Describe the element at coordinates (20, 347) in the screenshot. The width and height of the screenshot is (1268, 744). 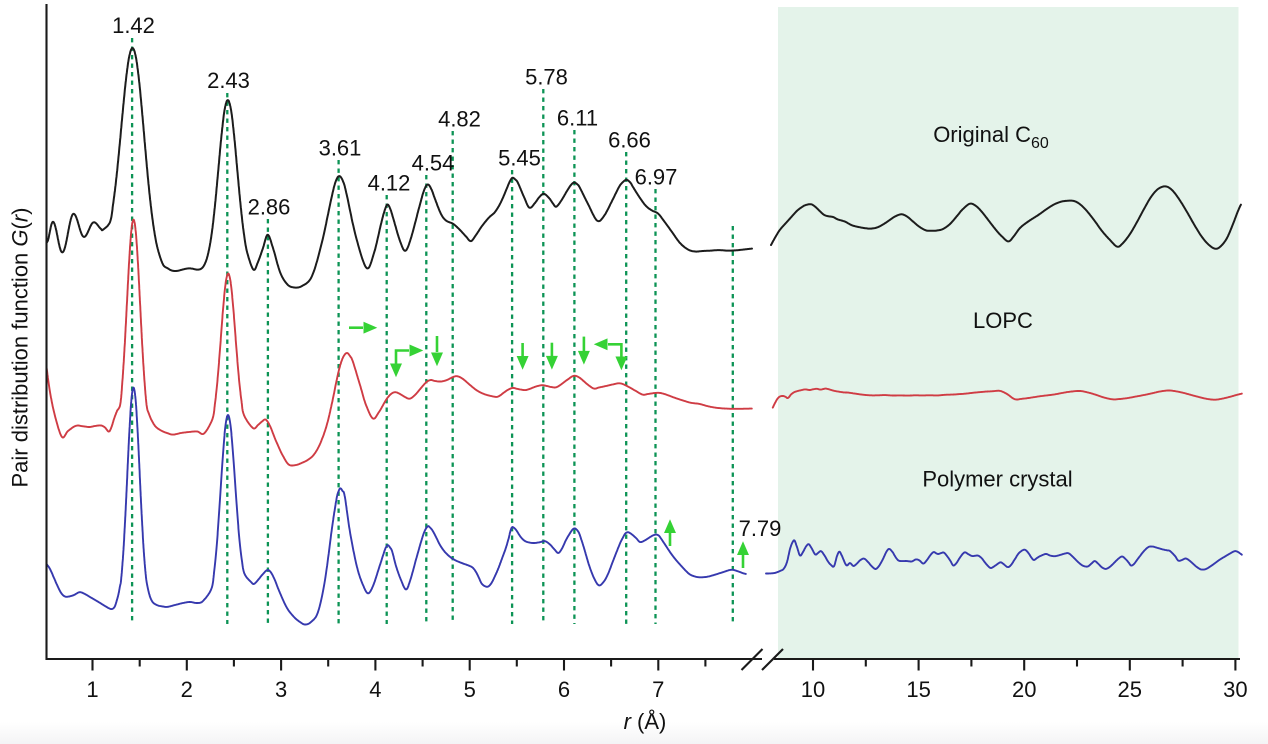
I see `svg-text:Pair distribution function G(r: Pair distribution function G(r)` at that location.